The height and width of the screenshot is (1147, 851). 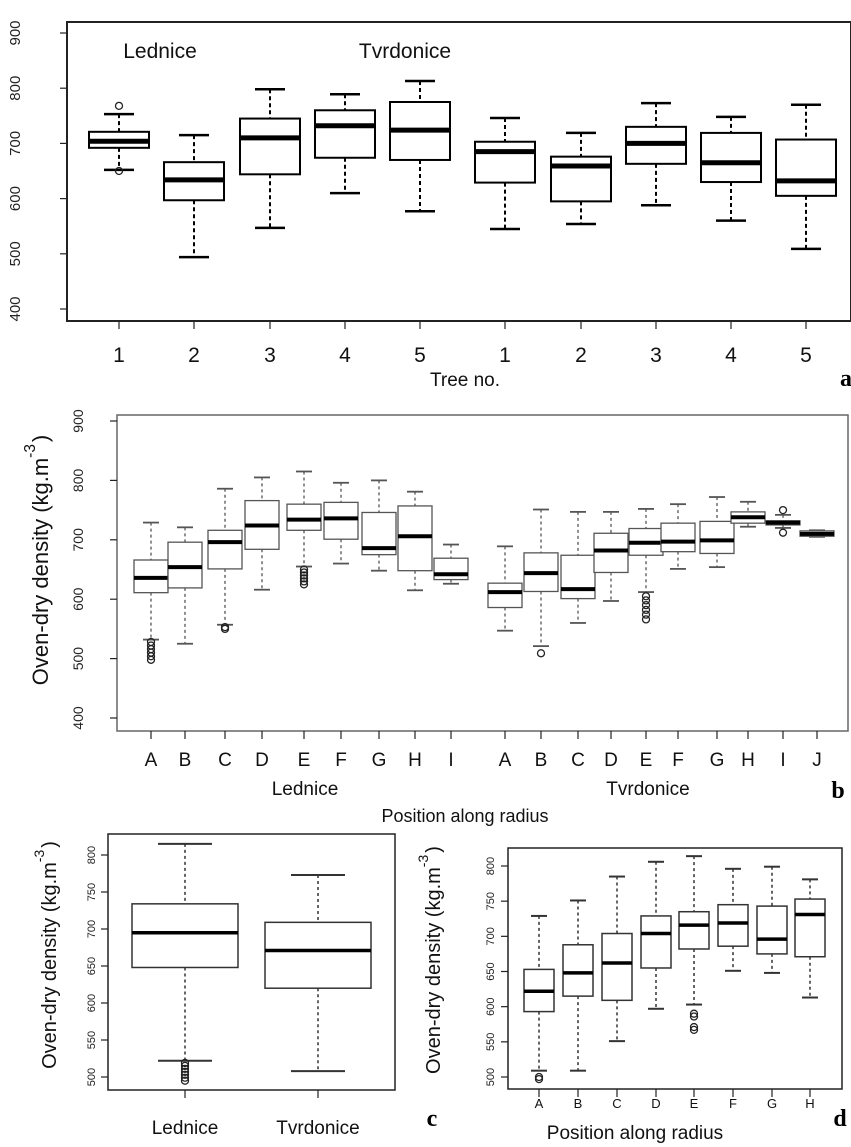 I want to click on y-tick-label: 900, so click(x=15, y=32).